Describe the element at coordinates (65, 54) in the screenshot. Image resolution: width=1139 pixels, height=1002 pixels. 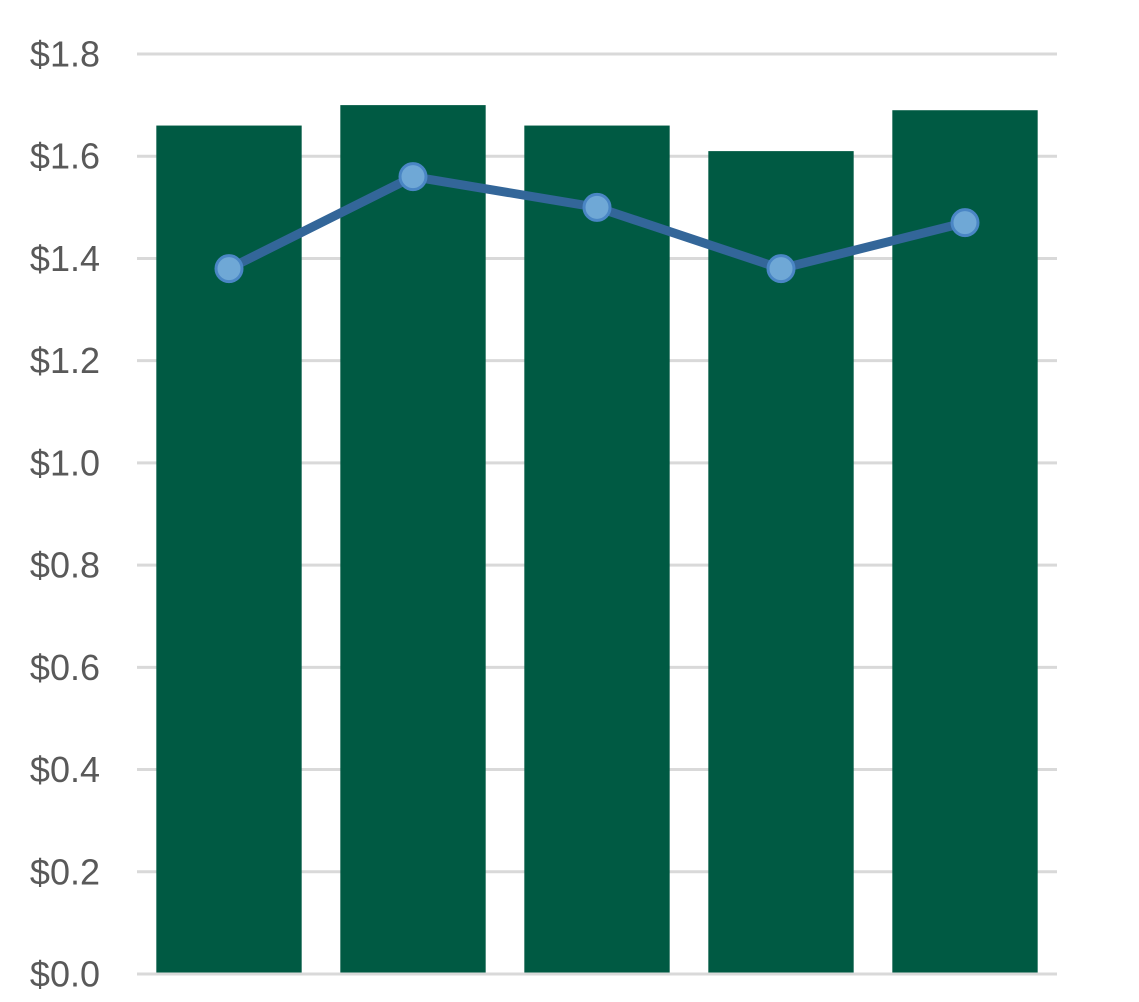
I see `y-tick-label: $1.8` at that location.